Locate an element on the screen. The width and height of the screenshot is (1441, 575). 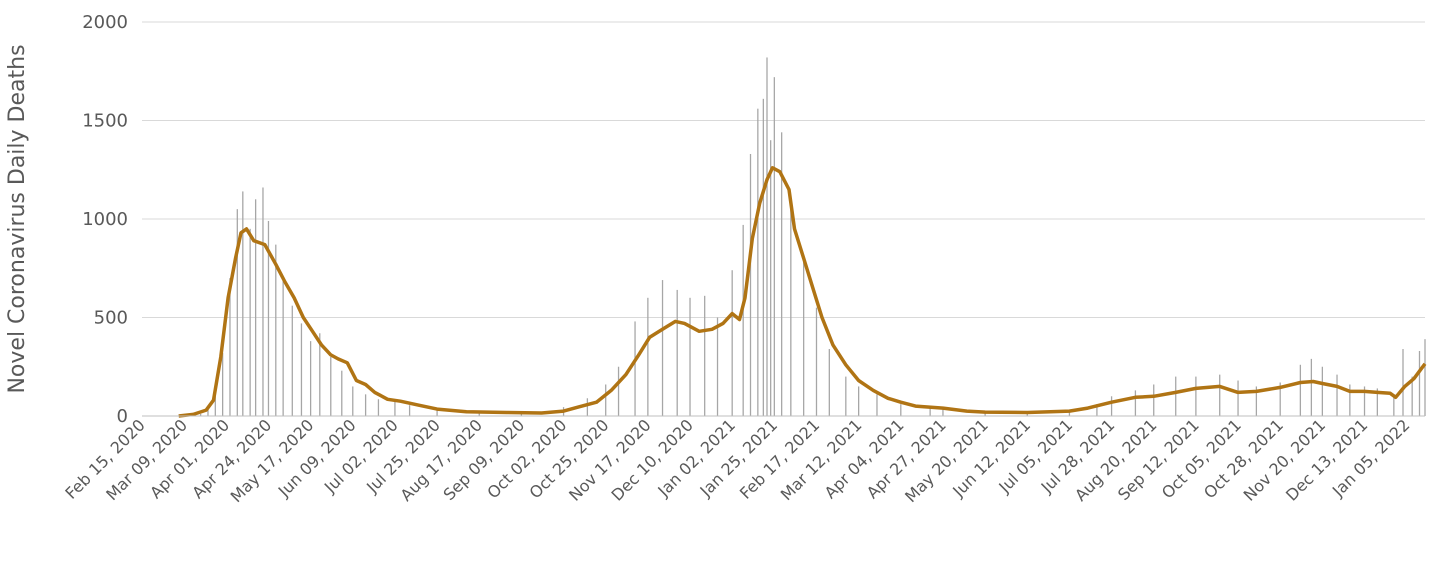
y-tick-labels: 0 500 1000 1500 2000 is located at coordinates (105, 219).